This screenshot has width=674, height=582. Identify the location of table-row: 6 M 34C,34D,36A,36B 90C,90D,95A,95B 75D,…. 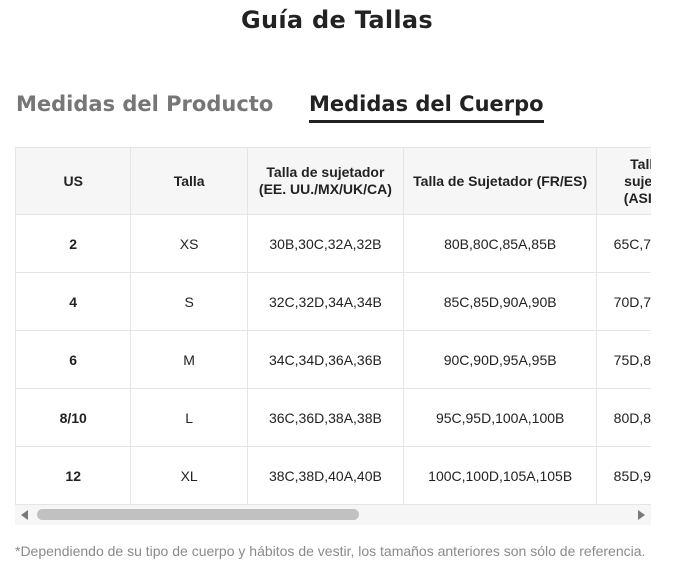
(333, 359).